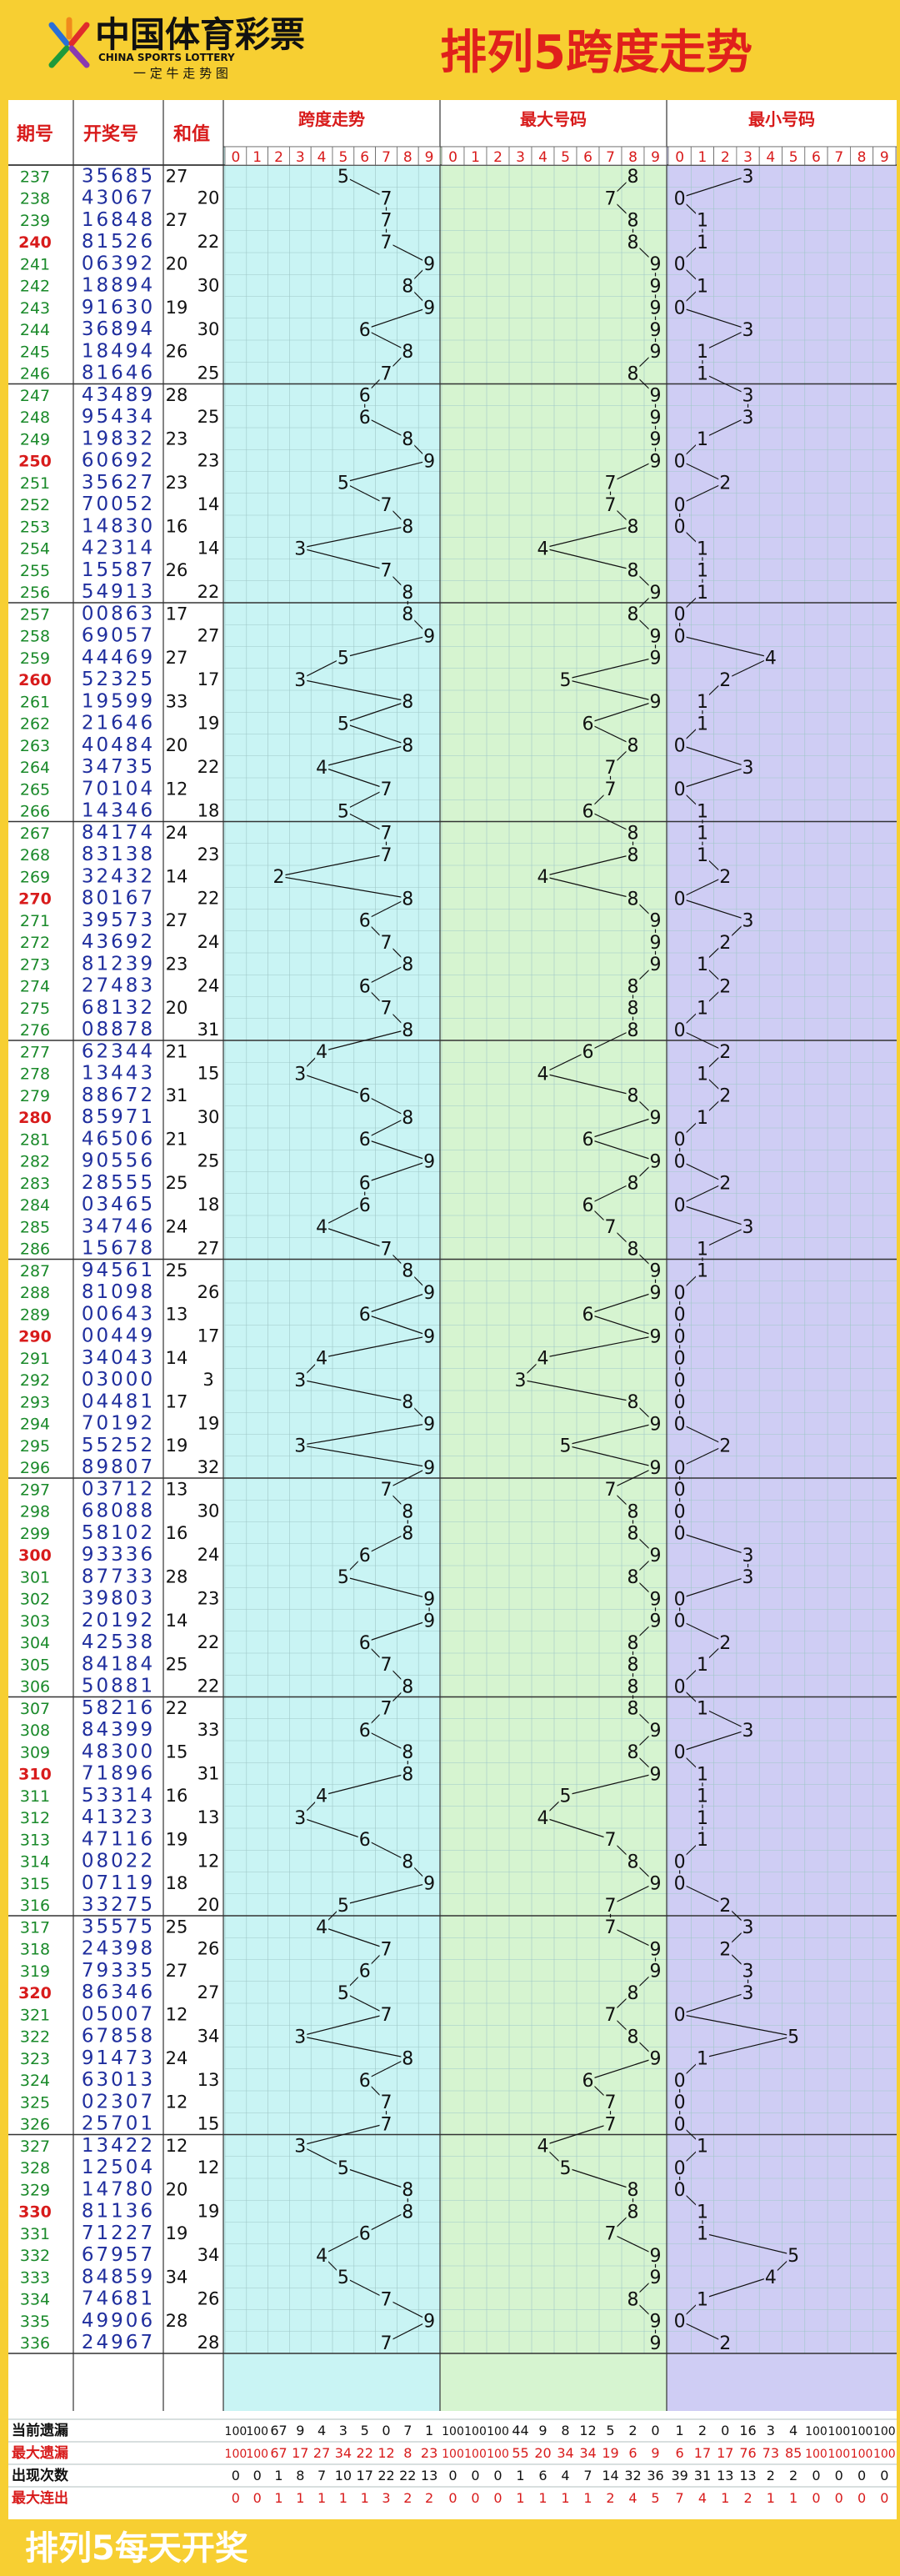  What do you see at coordinates (679, 157) in the screenshot?
I see `digit-header-label: 0` at bounding box center [679, 157].